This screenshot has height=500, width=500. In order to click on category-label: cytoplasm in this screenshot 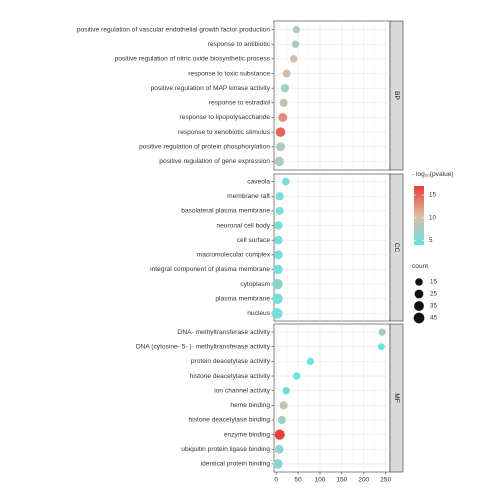, I will do `click(255, 284)`.